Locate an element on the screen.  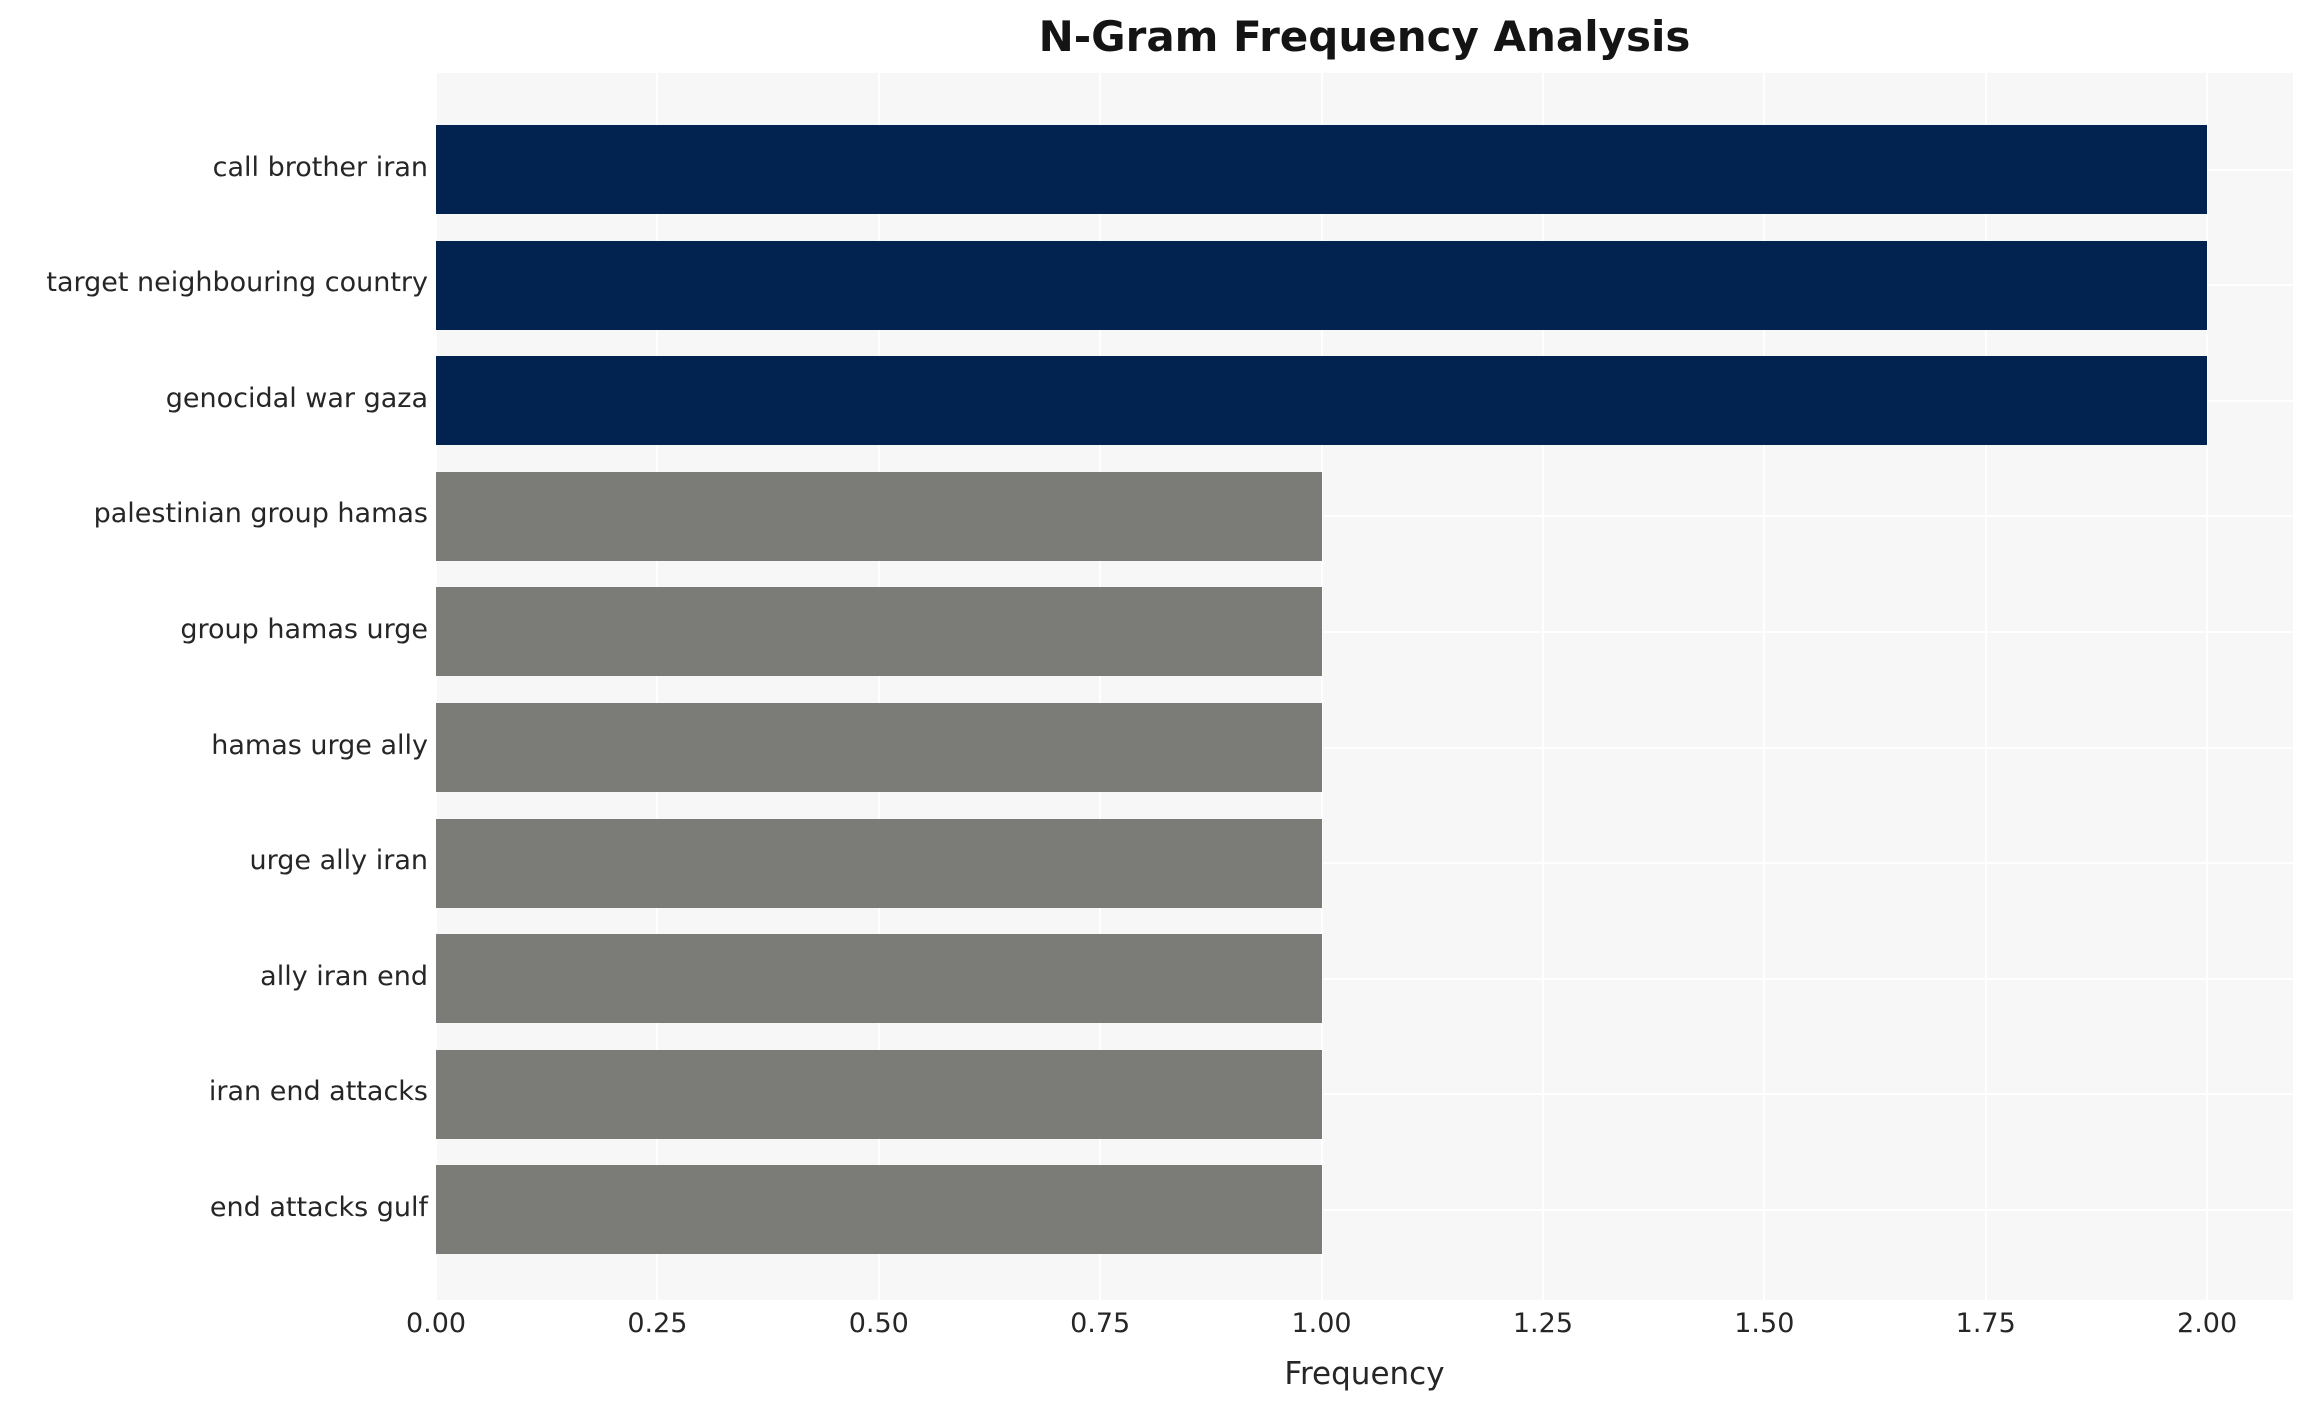
category-label: urge ally iran is located at coordinates (338, 861).